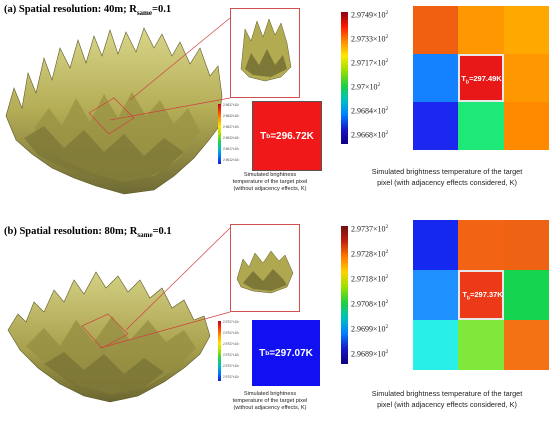  I want to click on small-colorbar-a-tick: 2.9622×10², so click(231, 138).